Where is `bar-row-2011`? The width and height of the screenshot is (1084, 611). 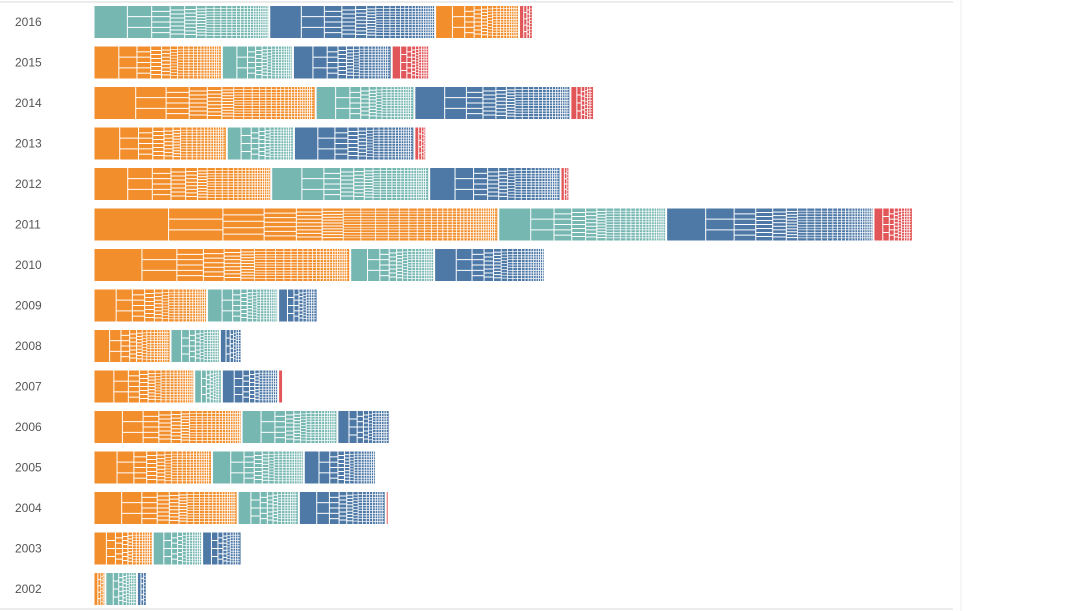 bar-row-2011 is located at coordinates (502, 224).